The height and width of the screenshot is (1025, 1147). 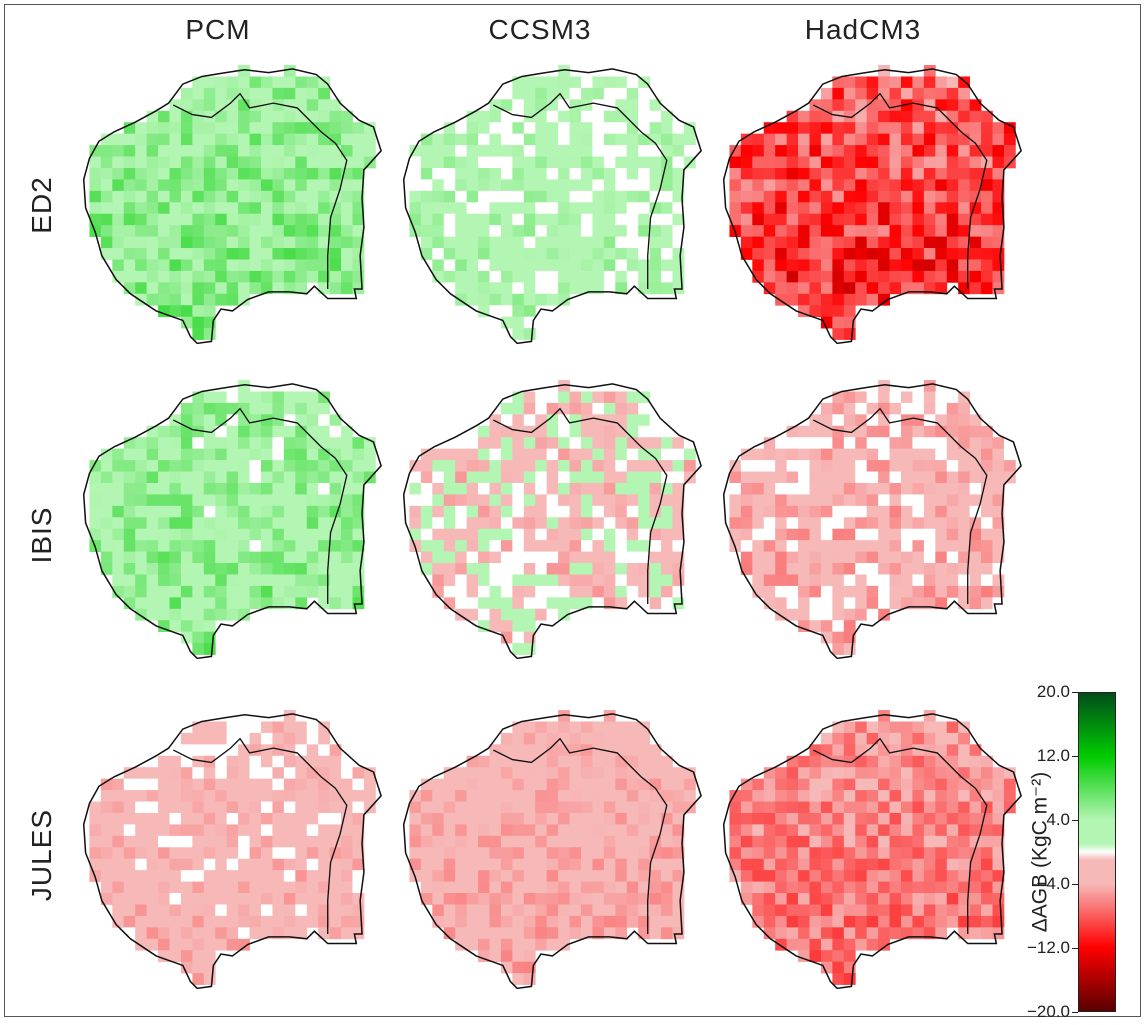 I want to click on sub-basin-outline, so click(x=900, y=836).